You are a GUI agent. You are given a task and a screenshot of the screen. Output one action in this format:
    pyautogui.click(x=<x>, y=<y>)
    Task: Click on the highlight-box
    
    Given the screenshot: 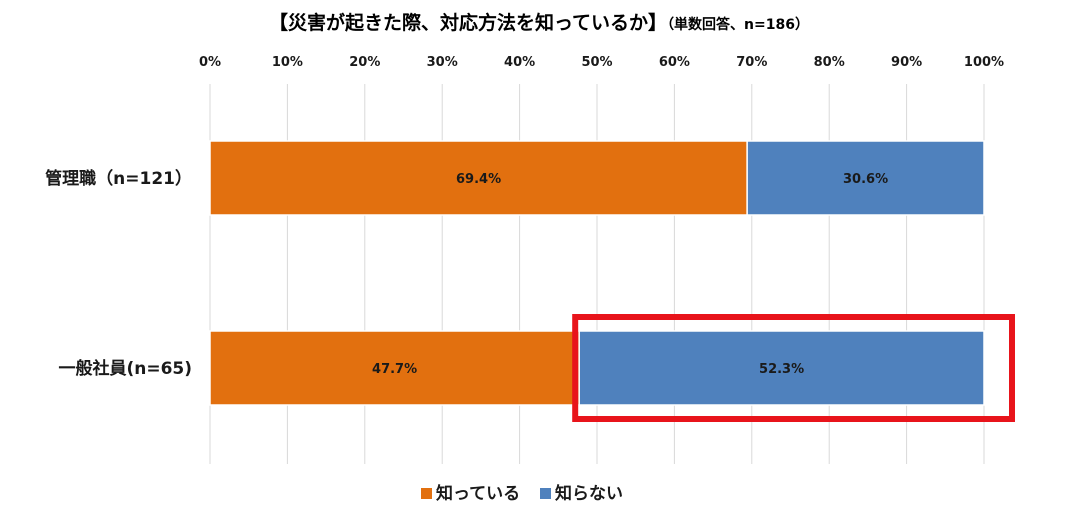 What is the action you would take?
    pyautogui.click(x=793, y=368)
    